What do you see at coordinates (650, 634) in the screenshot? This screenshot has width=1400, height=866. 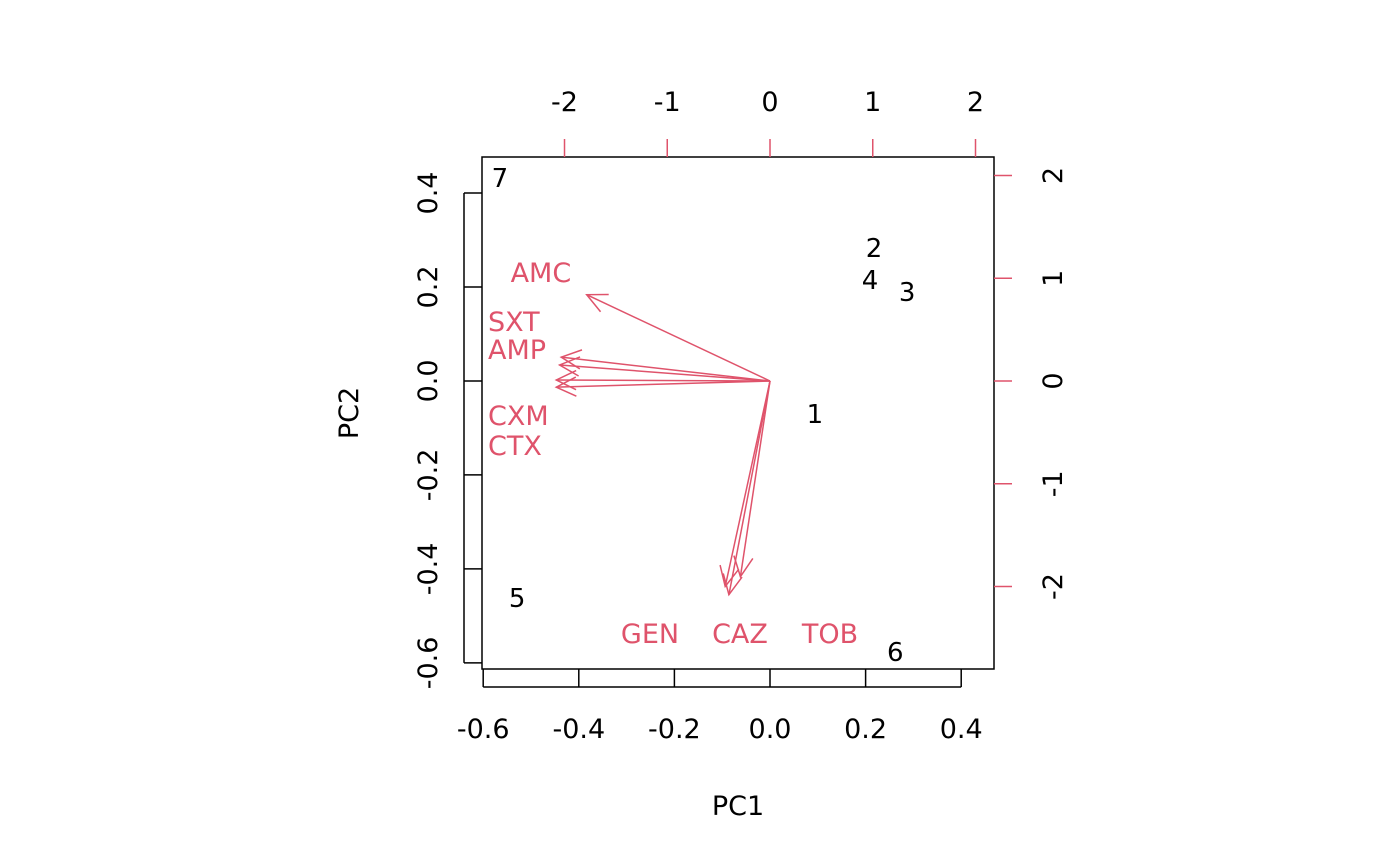 I see `variable-label: GEN` at bounding box center [650, 634].